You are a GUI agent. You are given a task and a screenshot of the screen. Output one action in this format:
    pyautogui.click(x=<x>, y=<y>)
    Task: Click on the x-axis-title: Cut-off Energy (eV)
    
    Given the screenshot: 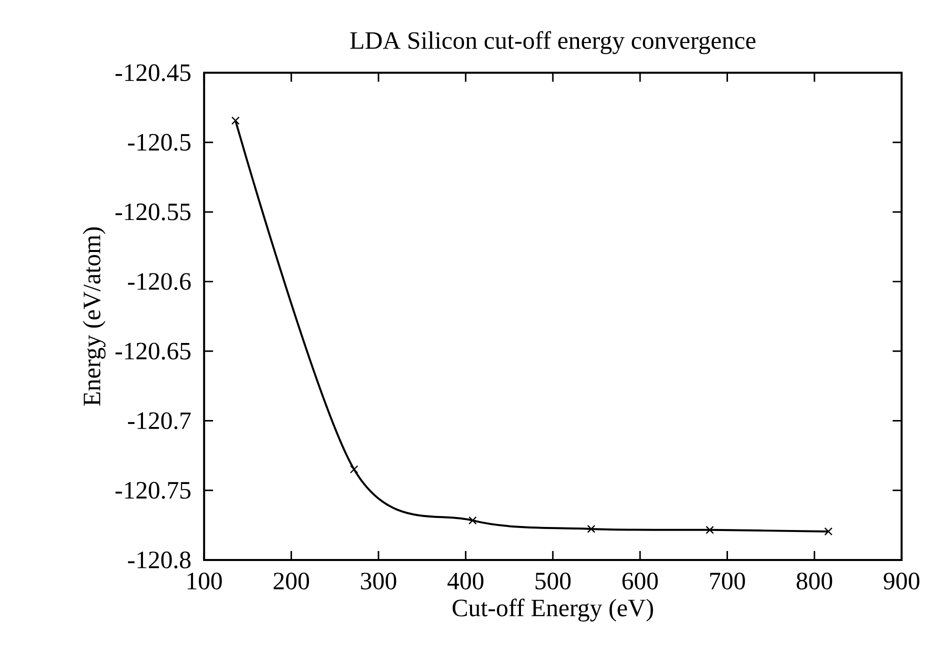 What is the action you would take?
    pyautogui.click(x=552, y=610)
    